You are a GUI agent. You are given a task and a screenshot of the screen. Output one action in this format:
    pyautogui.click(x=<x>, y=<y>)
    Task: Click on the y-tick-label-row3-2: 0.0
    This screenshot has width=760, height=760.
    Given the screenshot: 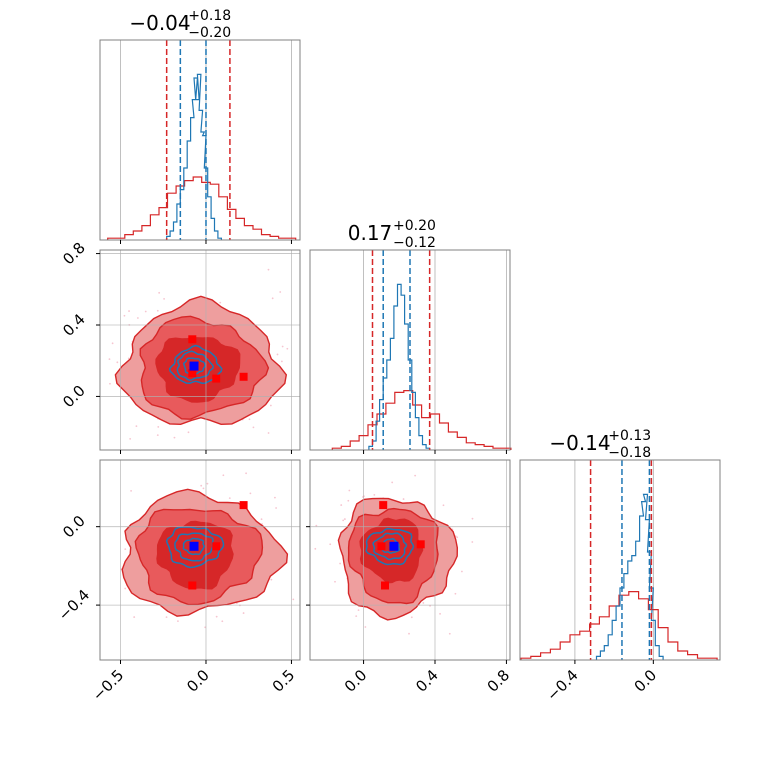 What is the action you would take?
    pyautogui.click(x=74, y=527)
    